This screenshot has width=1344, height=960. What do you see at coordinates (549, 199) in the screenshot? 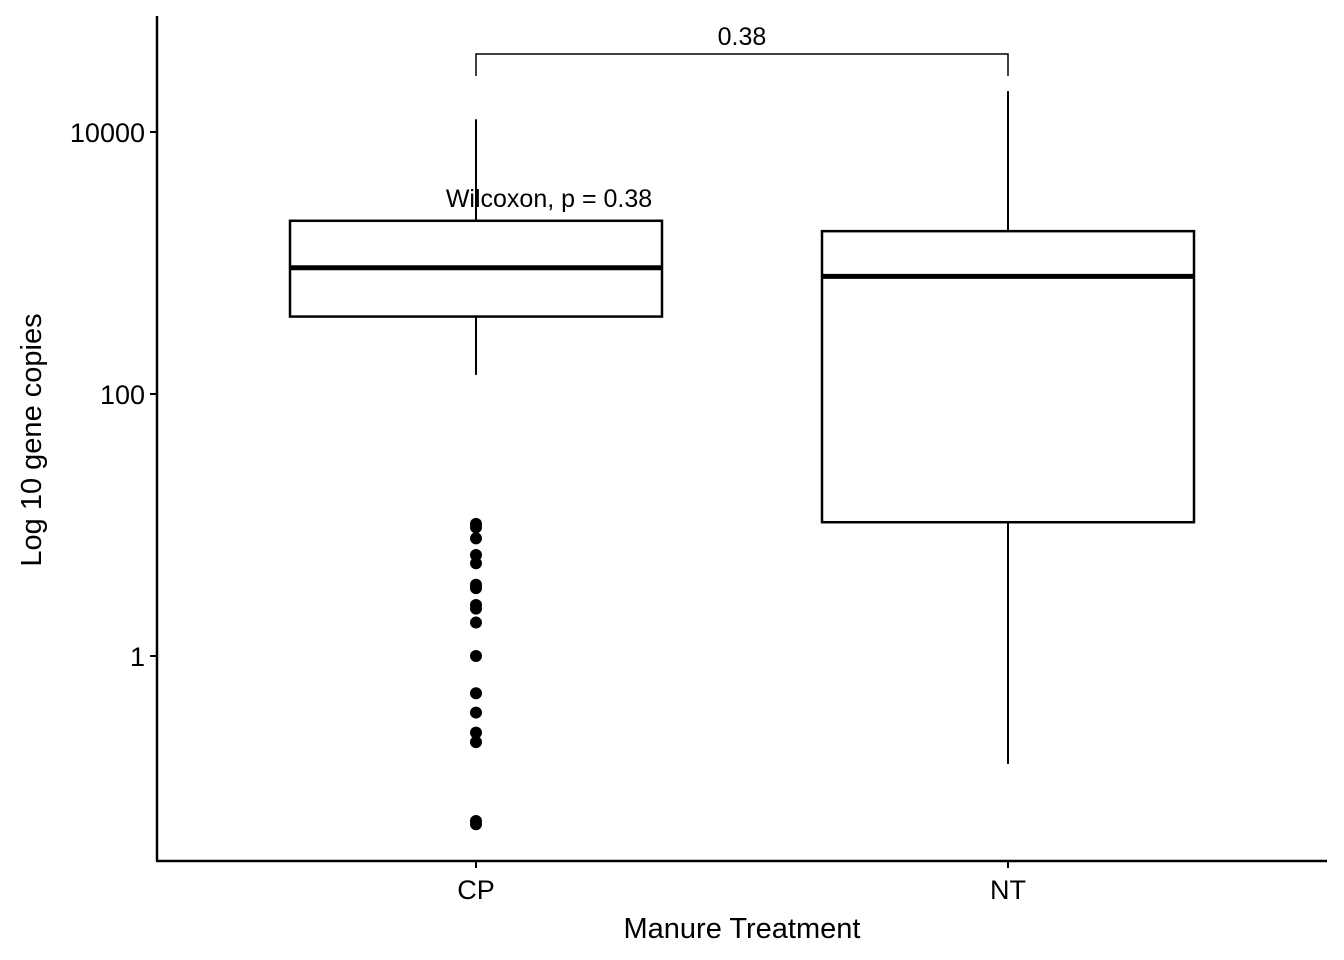
I see `wilcoxon-label: Wilcoxon, p = 0.38` at bounding box center [549, 199].